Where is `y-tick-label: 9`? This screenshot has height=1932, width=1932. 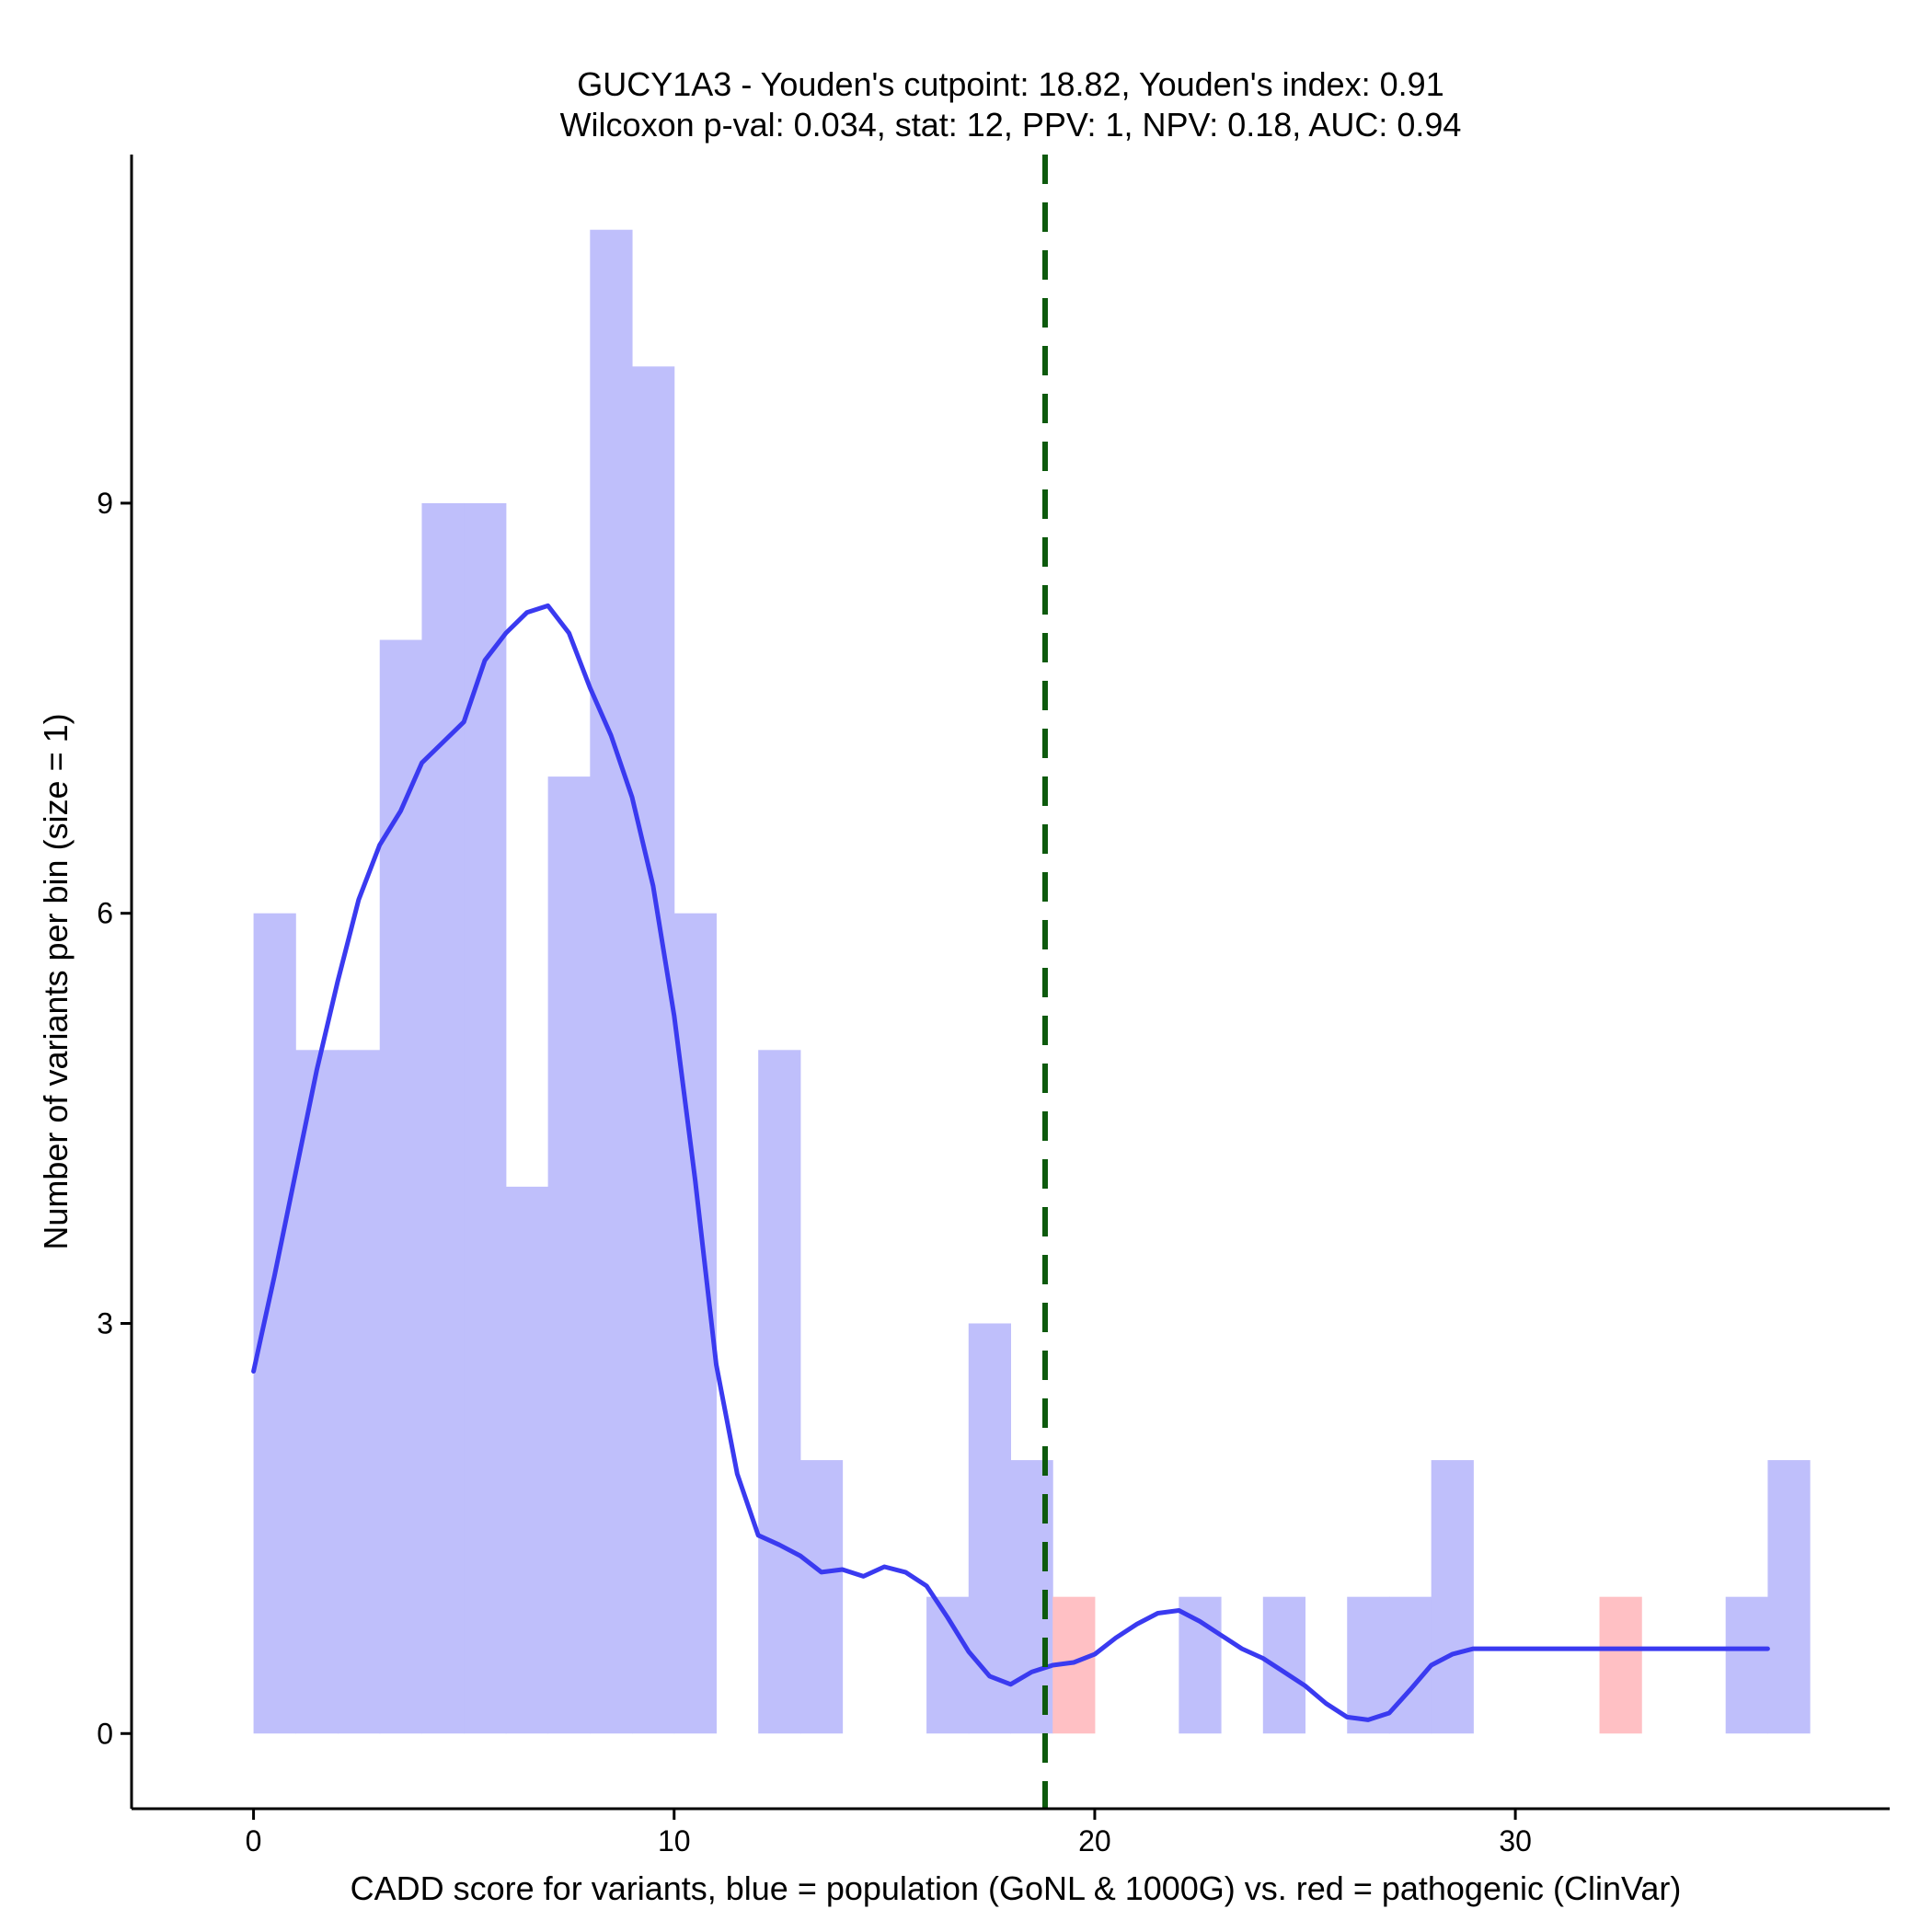 y-tick-label: 9 is located at coordinates (105, 503).